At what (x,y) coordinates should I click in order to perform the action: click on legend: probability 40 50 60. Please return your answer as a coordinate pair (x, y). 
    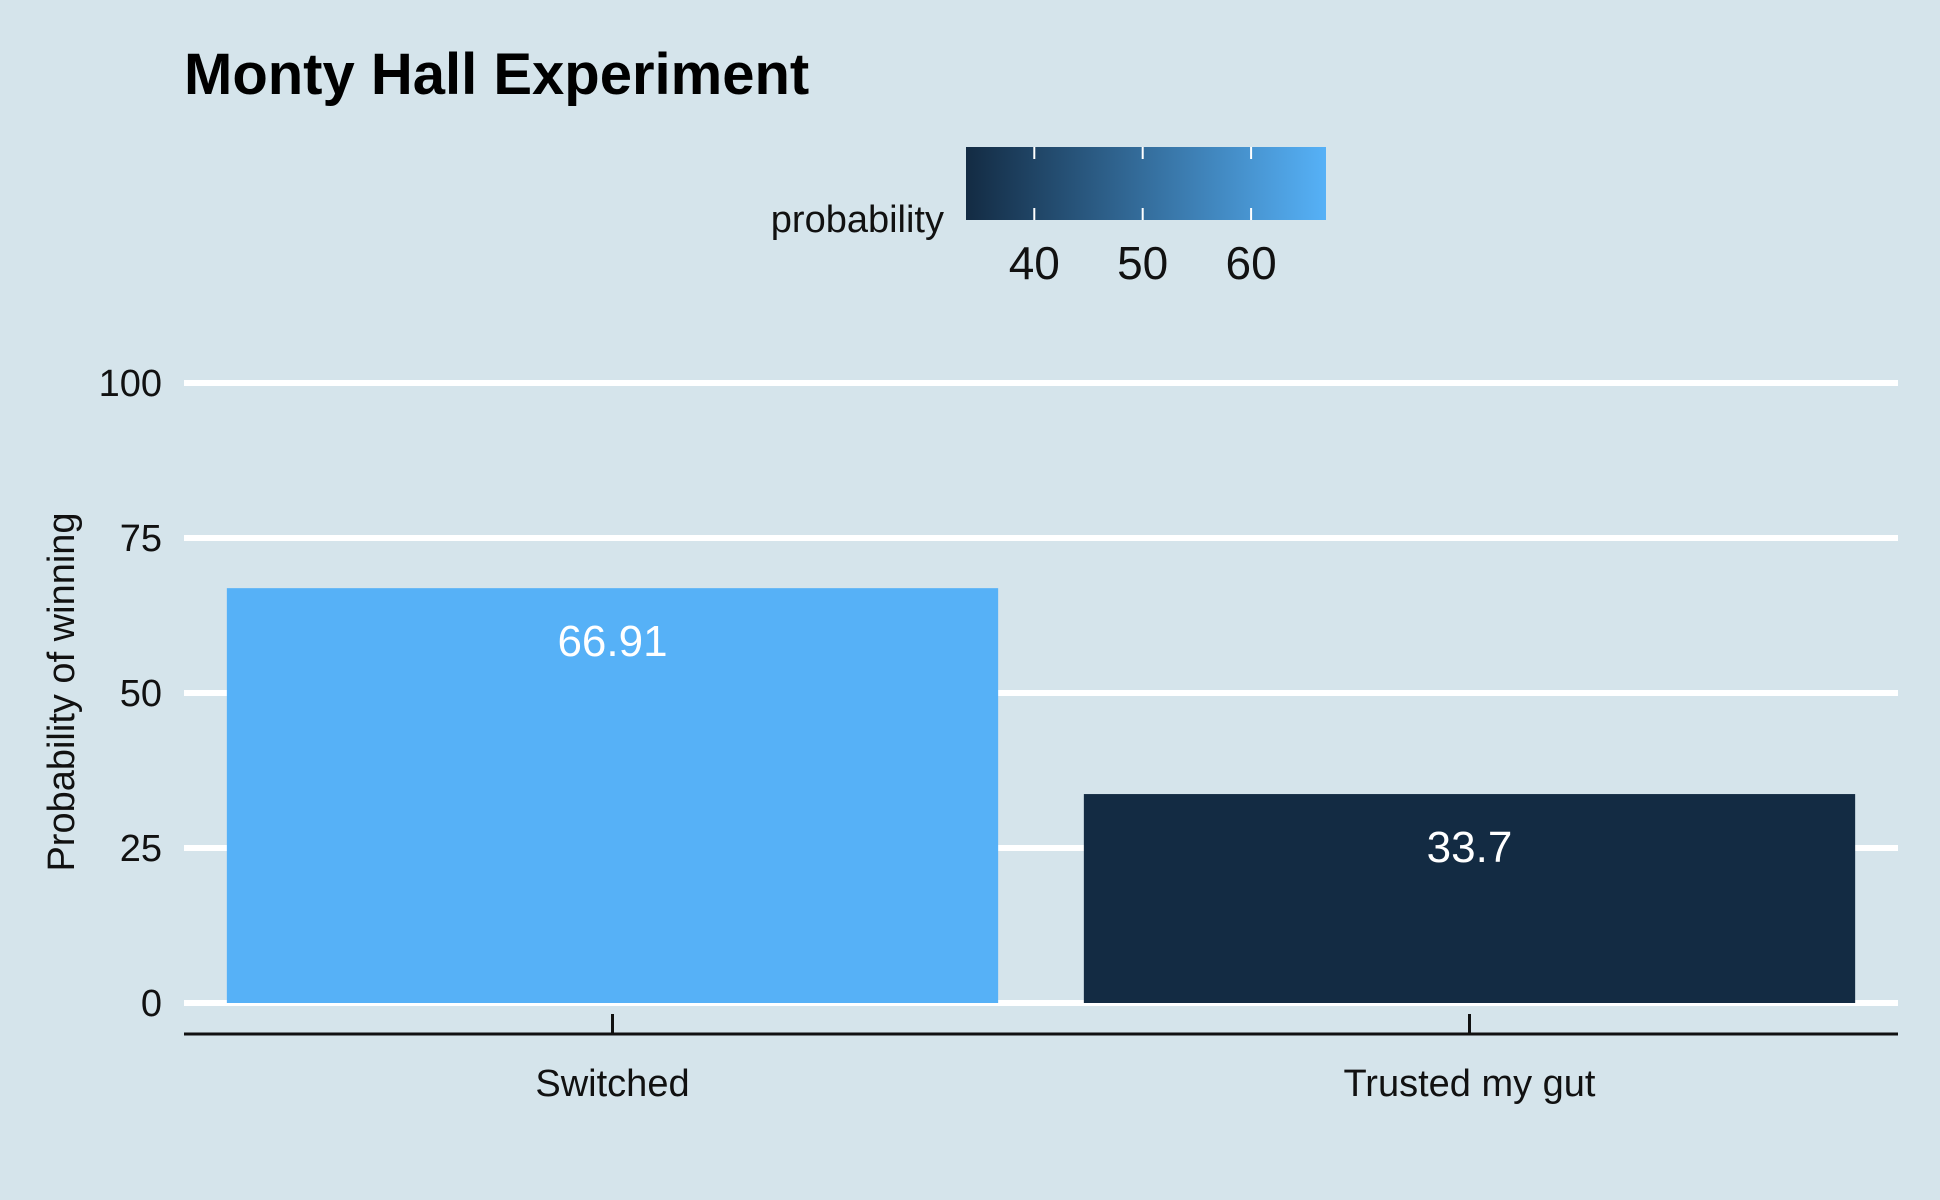
    Looking at the image, I should click on (1048, 218).